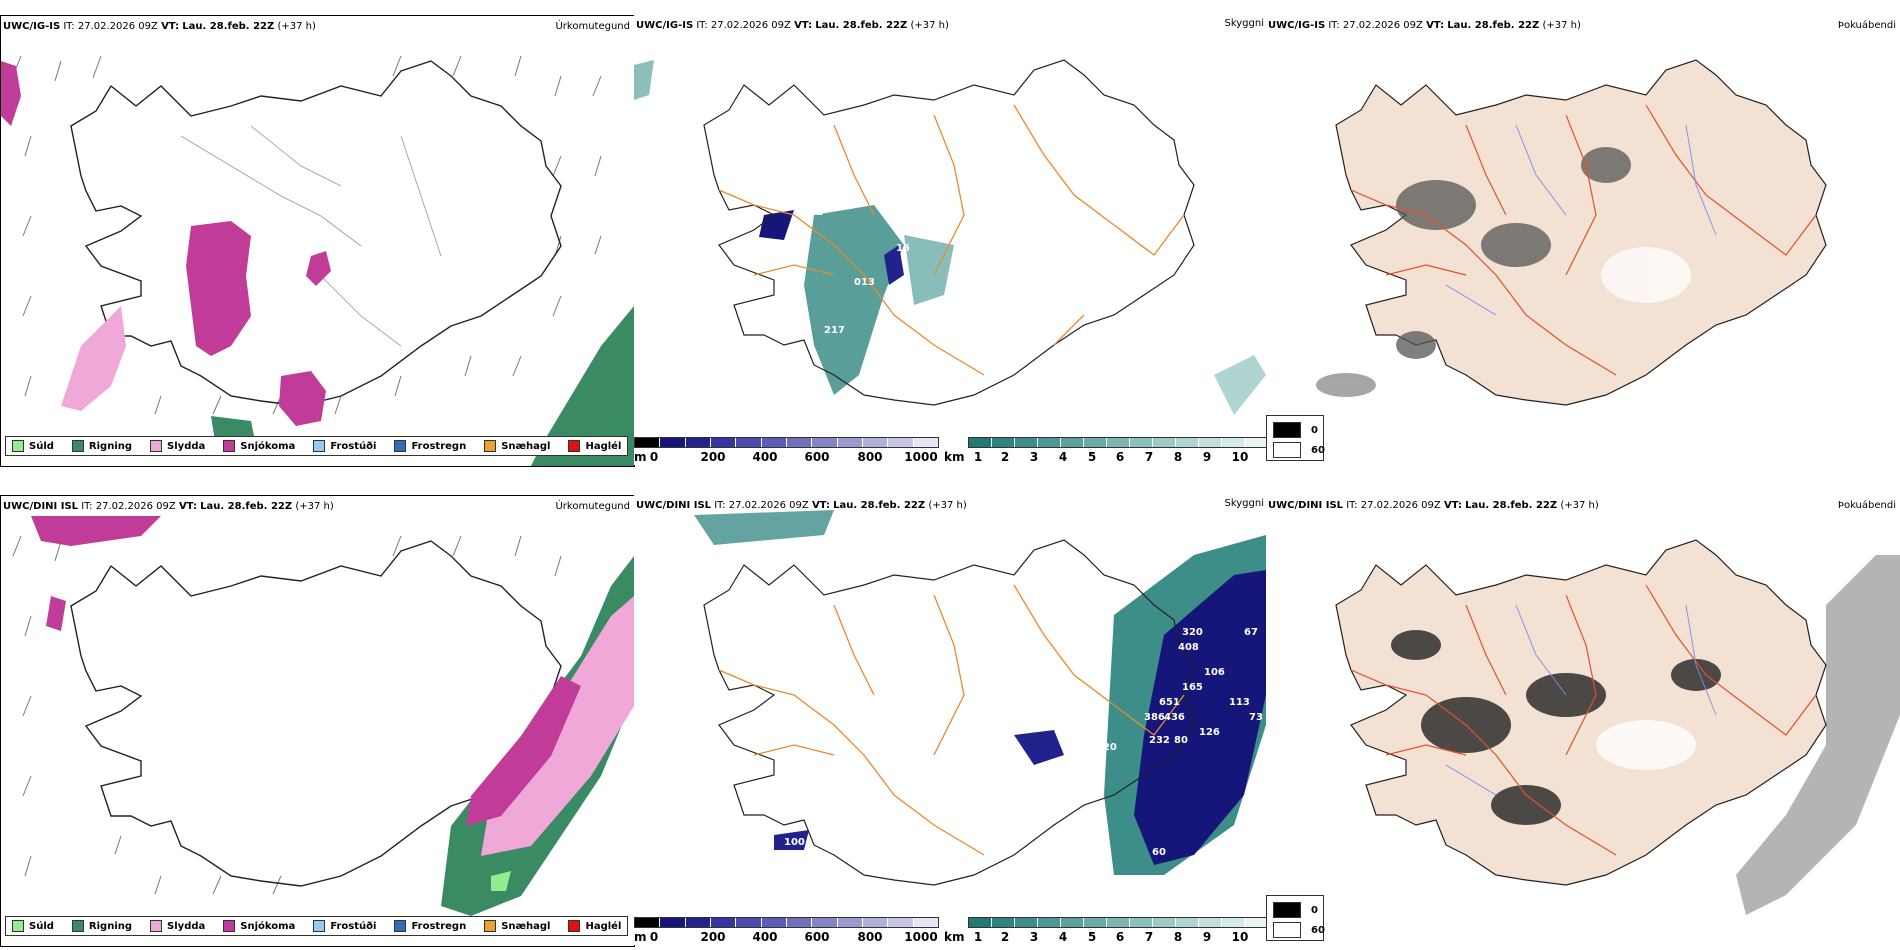  What do you see at coordinates (287, 715) in the screenshot?
I see `wind-barb` at bounding box center [287, 715].